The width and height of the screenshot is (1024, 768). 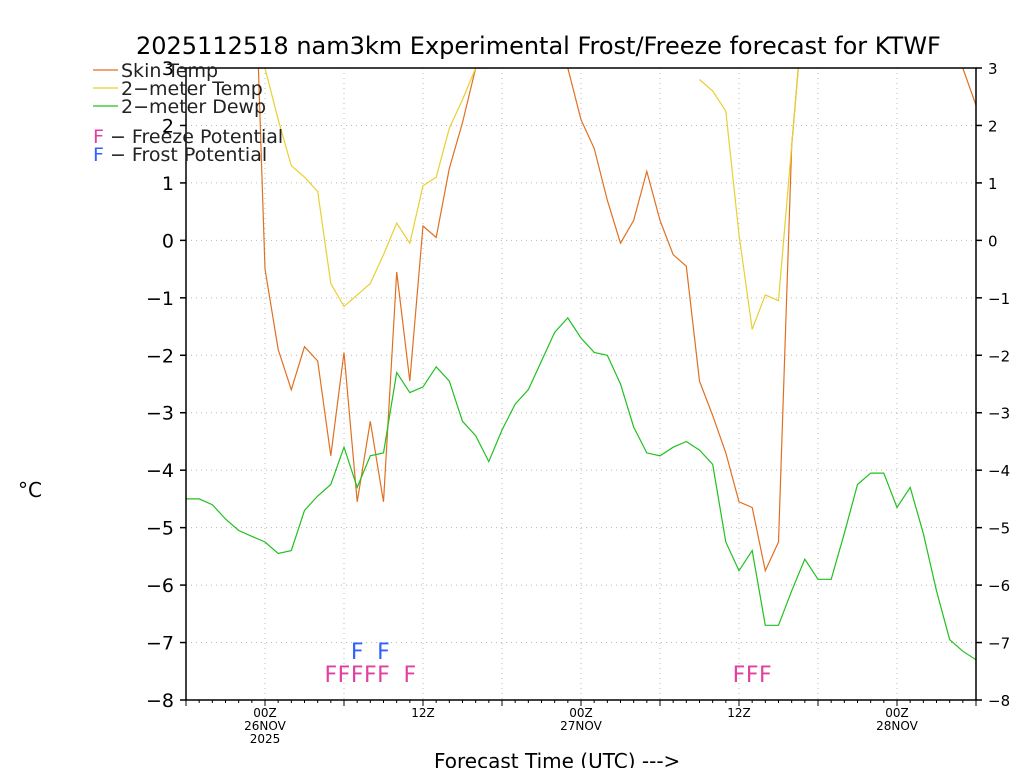 I want to click on y-tick-label-right: 0, so click(x=993, y=241).